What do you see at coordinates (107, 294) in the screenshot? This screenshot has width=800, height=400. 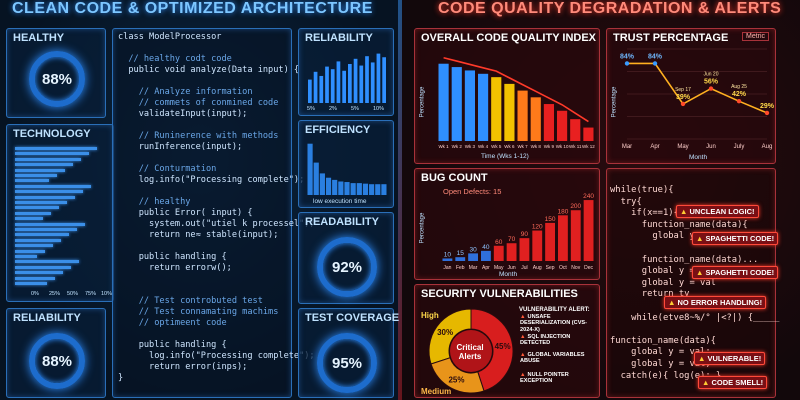 I see `tech-tick-4: 10%` at bounding box center [107, 294].